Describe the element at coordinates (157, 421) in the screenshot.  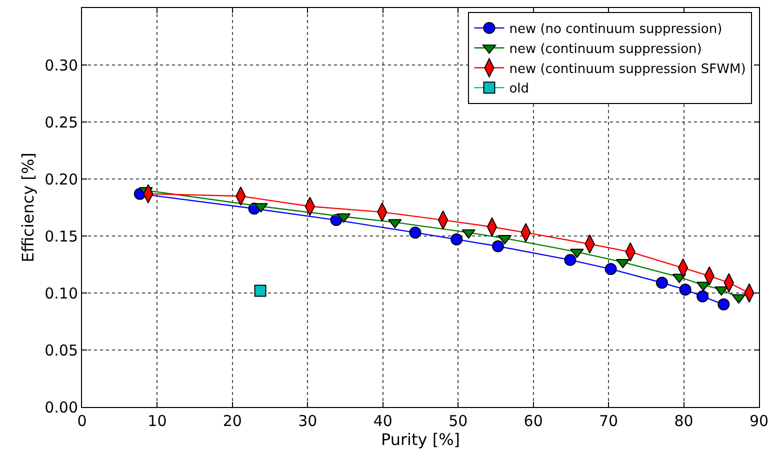
I see `x-tick-label: 10` at that location.